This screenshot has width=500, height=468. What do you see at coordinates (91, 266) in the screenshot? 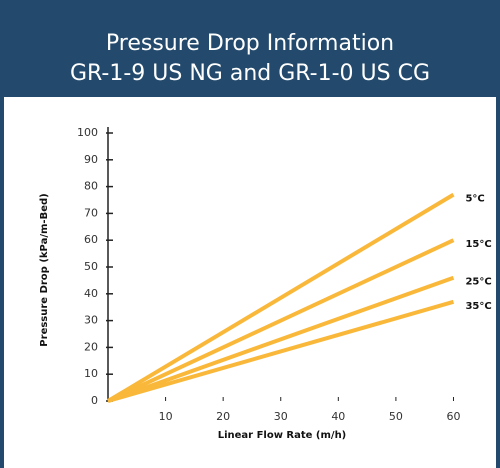
I see `y-tick-label: 50` at bounding box center [91, 266].